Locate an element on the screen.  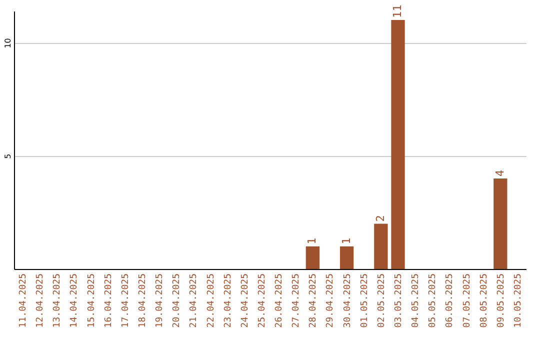
x-tick-label: 05.05.2025 is located at coordinates (433, 301).